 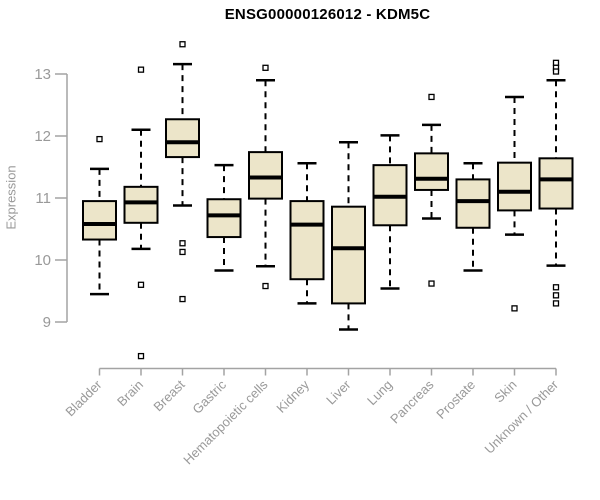 I want to click on box-unknown-other, so click(x=556, y=183).